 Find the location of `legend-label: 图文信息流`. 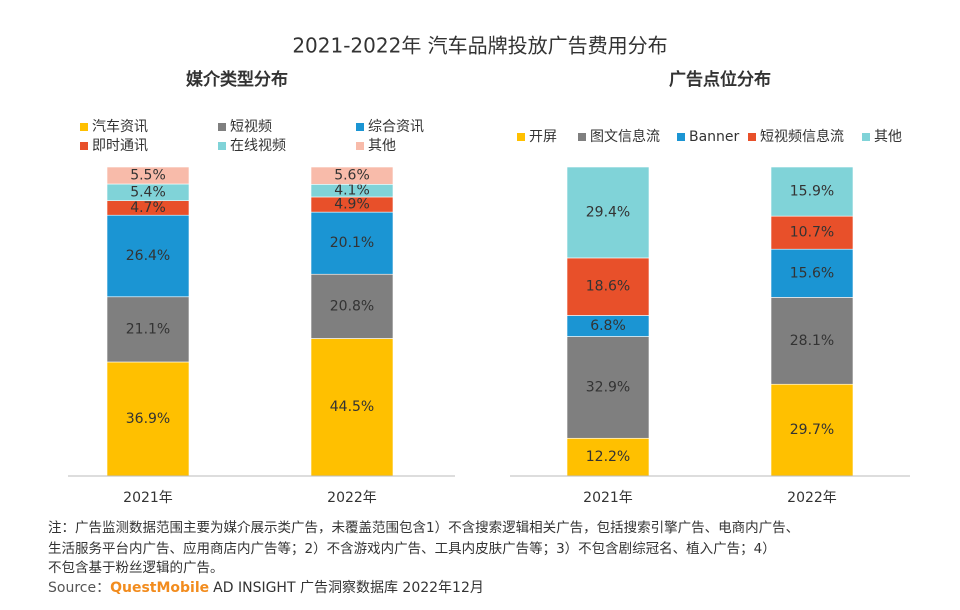

legend-label: 图文信息流 is located at coordinates (625, 136).